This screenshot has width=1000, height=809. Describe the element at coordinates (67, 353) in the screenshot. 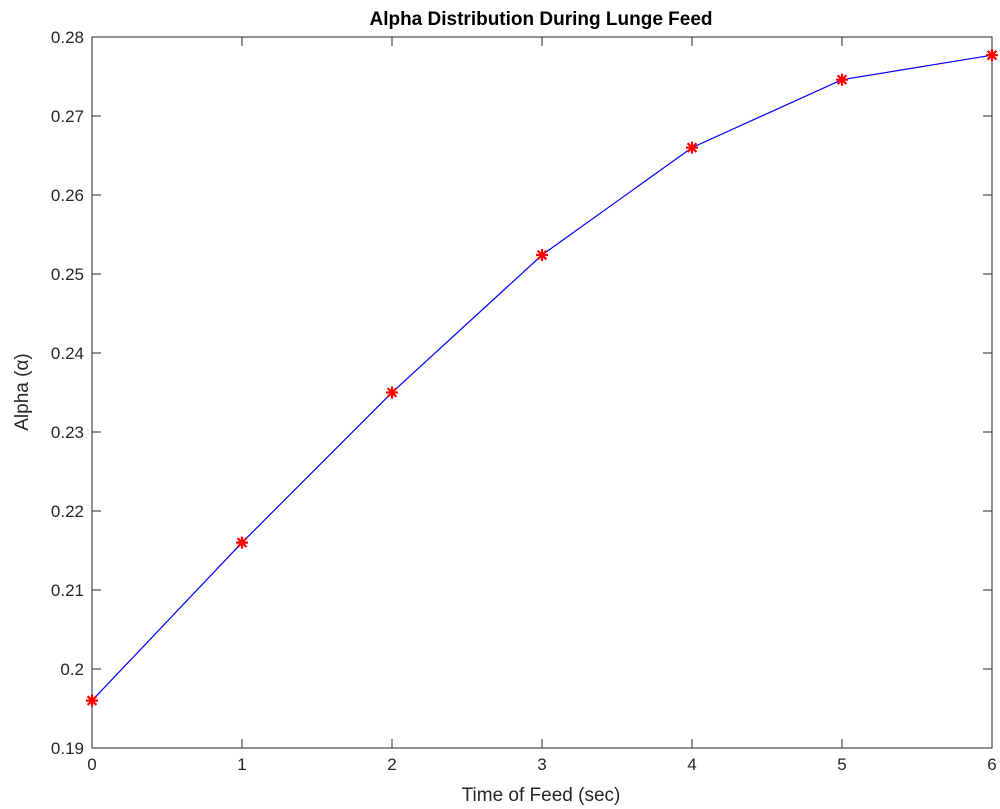

I see `y-tick-label: 0.24` at that location.